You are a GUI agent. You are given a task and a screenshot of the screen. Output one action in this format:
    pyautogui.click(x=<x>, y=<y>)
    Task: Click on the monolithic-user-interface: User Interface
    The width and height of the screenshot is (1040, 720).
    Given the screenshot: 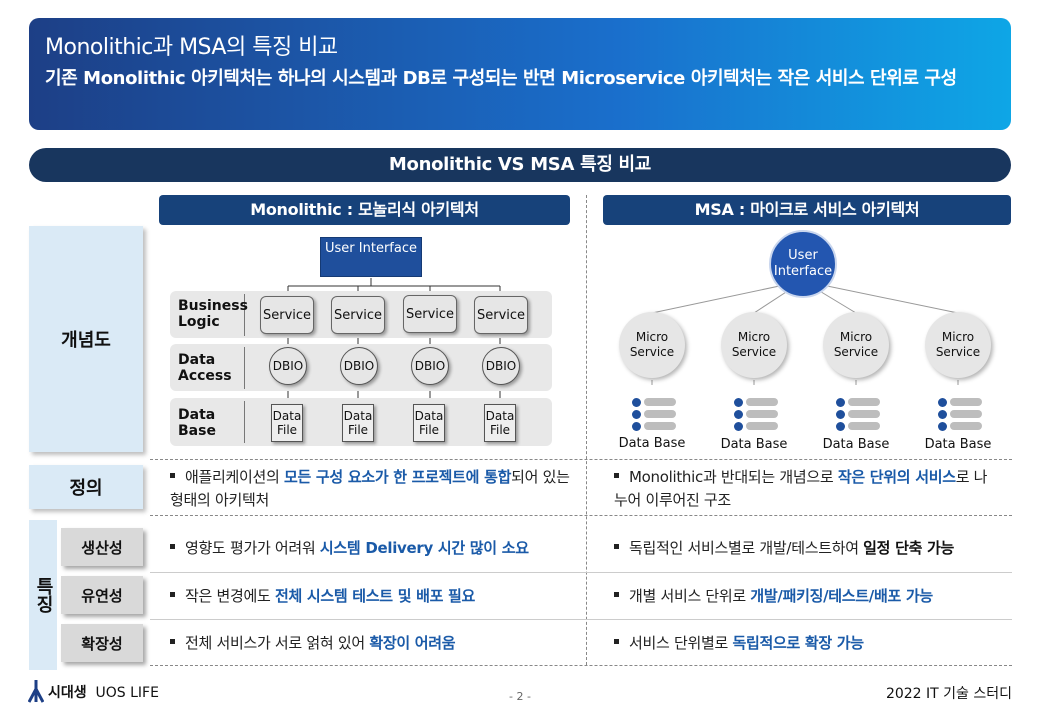 What is the action you would take?
    pyautogui.click(x=371, y=257)
    